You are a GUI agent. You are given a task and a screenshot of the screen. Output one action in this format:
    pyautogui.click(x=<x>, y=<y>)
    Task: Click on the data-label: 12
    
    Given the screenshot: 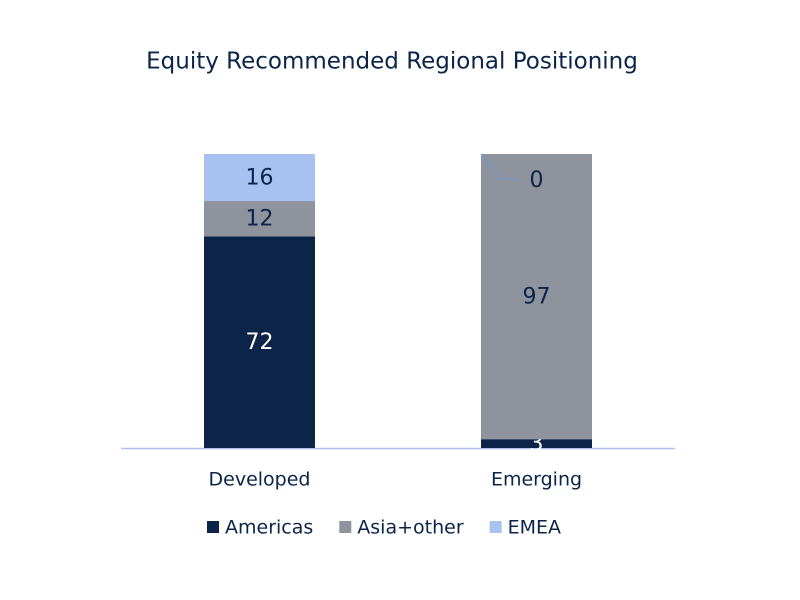 What is the action you would take?
    pyautogui.click(x=260, y=219)
    